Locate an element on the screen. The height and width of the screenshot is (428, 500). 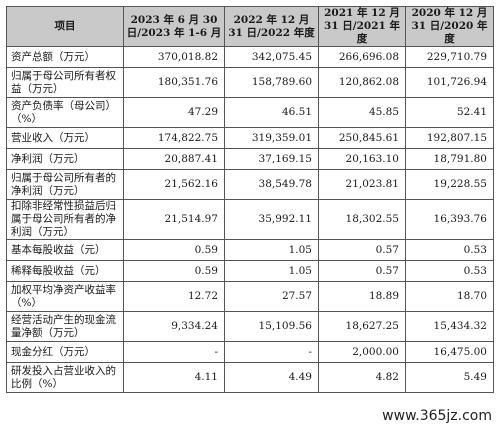
cell-value: 174,822.75 is located at coordinates (174, 138).